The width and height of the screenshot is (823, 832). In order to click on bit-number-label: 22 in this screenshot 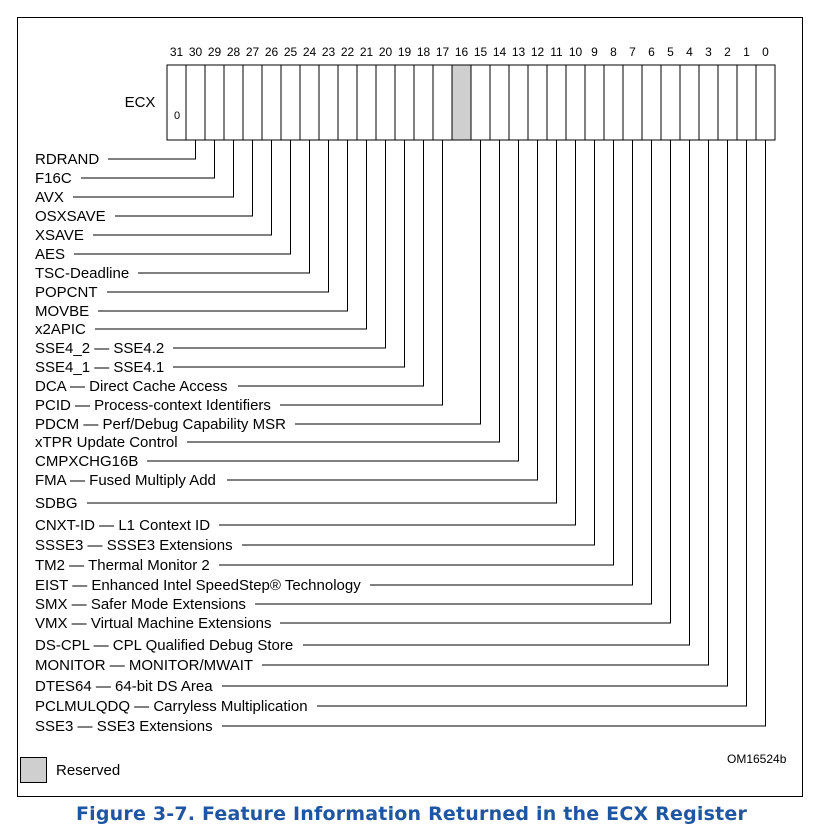, I will do `click(348, 52)`.